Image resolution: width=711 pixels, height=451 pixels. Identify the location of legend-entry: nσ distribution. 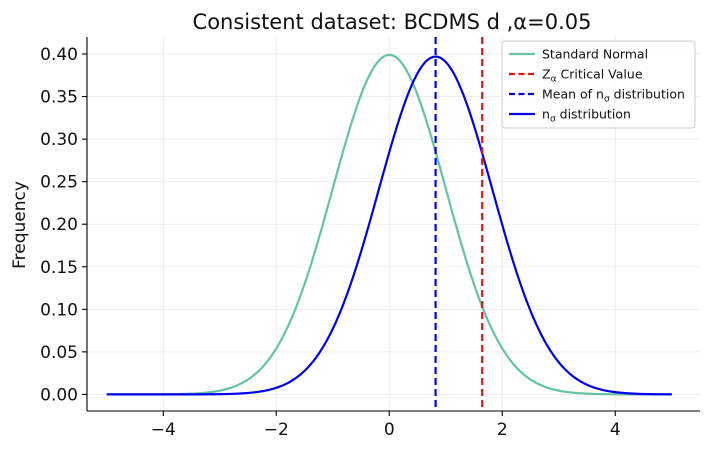
(570, 116).